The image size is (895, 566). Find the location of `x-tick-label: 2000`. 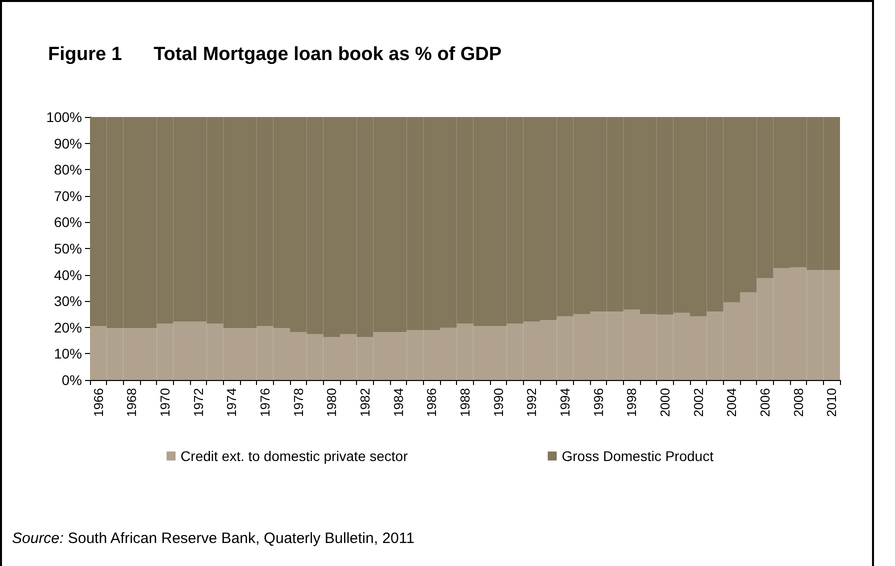

x-tick-label: 2000 is located at coordinates (665, 402).